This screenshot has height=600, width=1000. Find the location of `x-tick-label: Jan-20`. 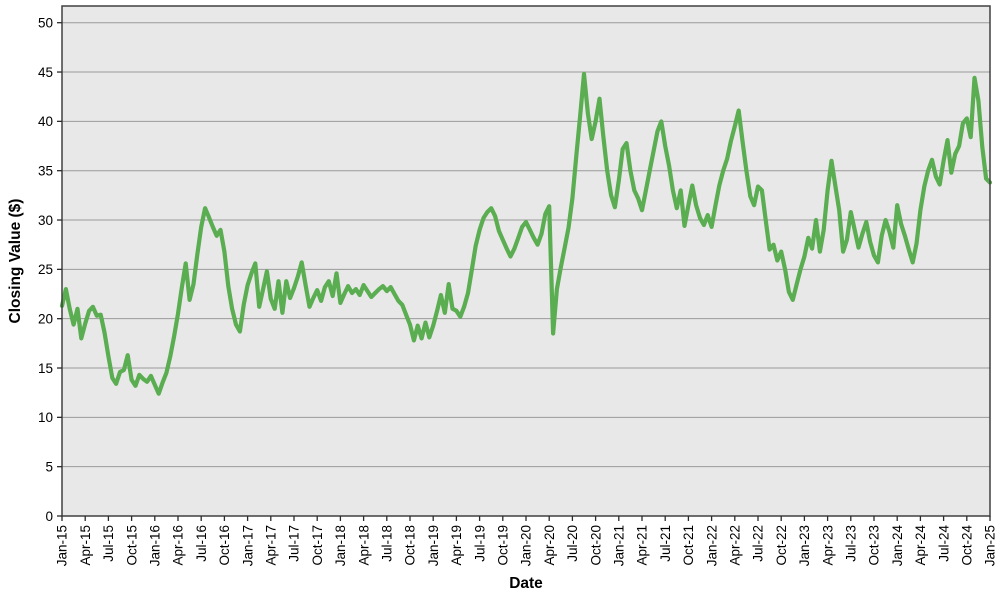

x-tick-label: Jan-20 is located at coordinates (526, 545).